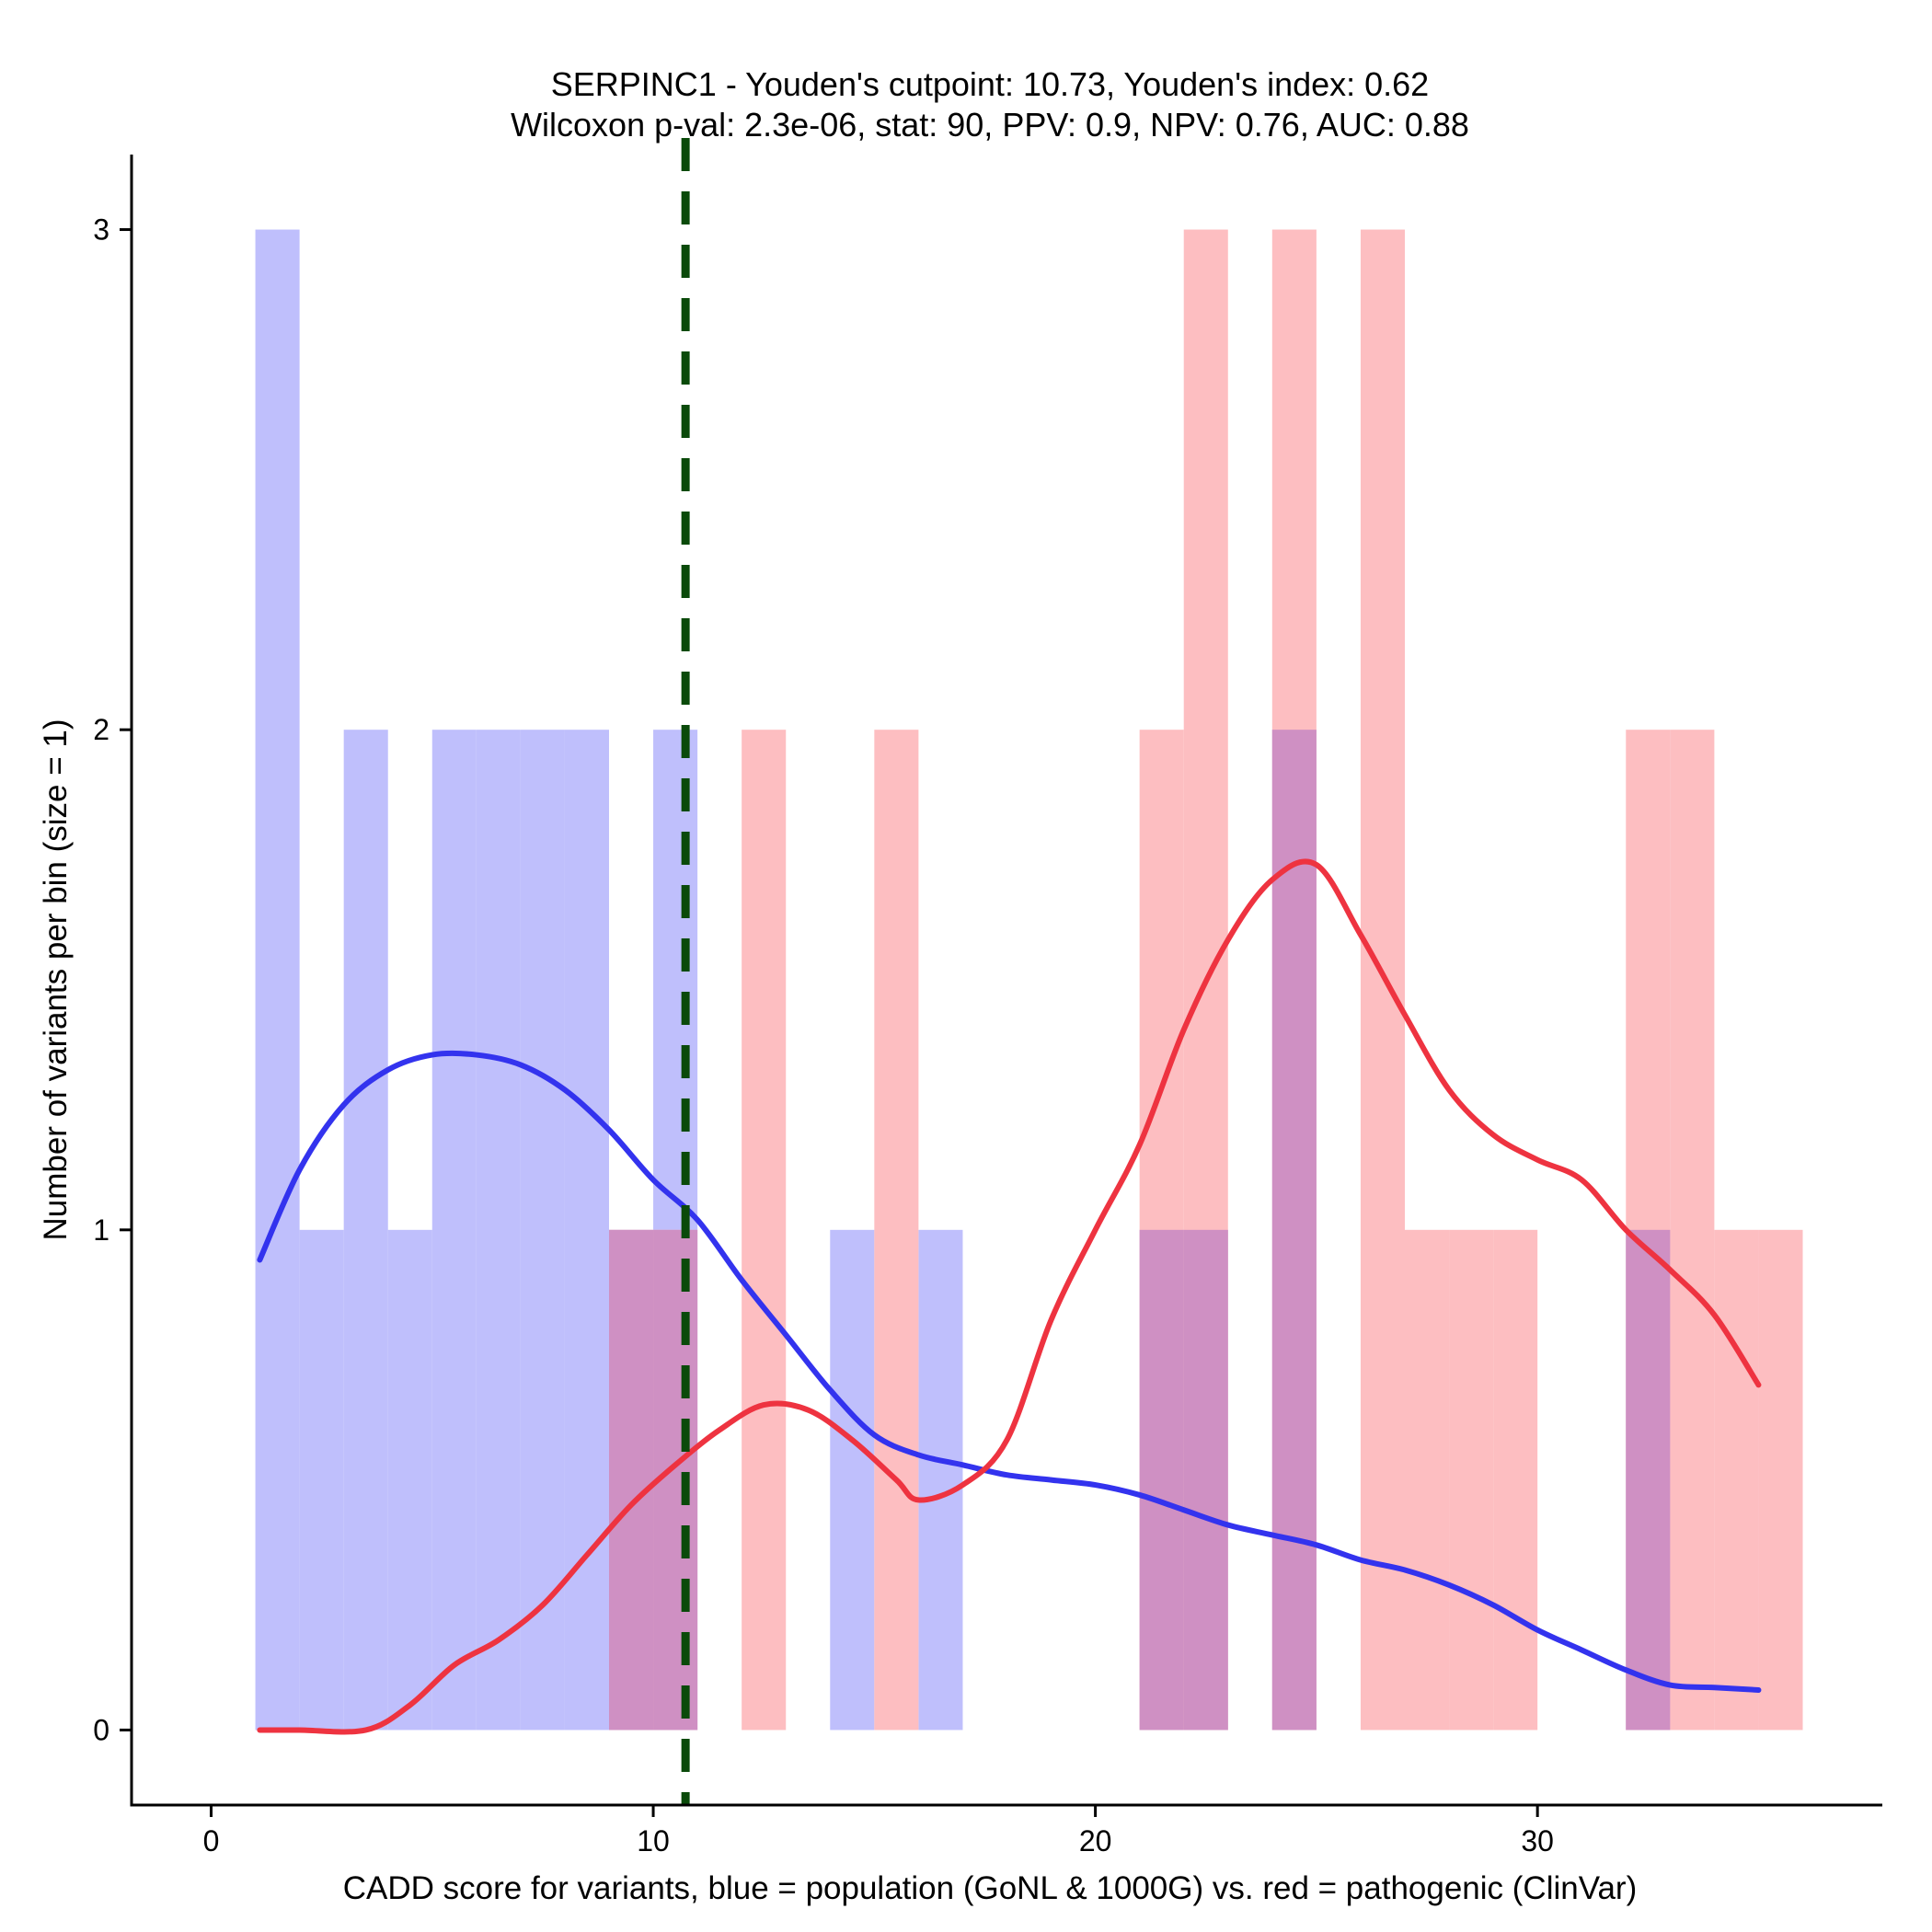  I want to click on y-tick-label: 1, so click(101, 1230).